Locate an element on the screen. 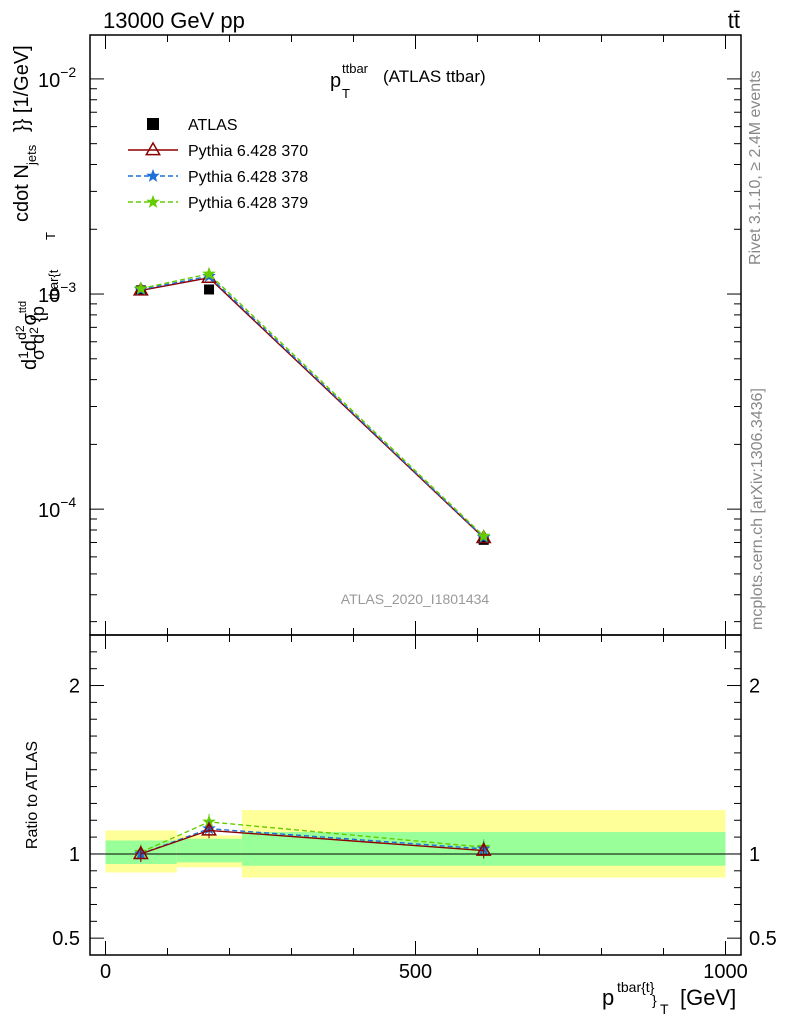  series-pythia-6.428-370 is located at coordinates (312, 406).